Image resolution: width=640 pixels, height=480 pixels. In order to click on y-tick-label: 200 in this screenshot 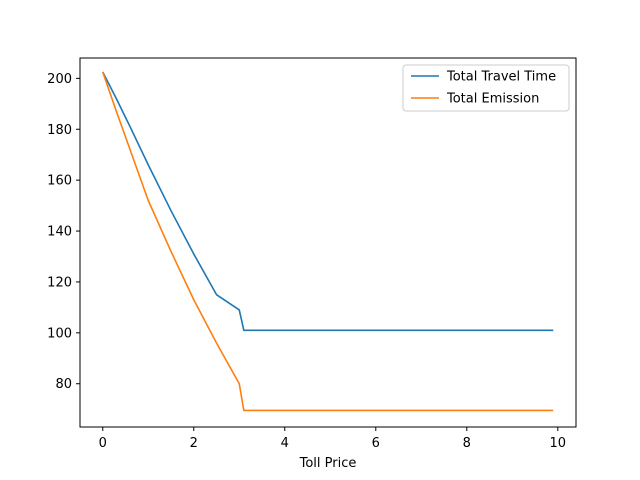, I will do `click(59, 79)`.